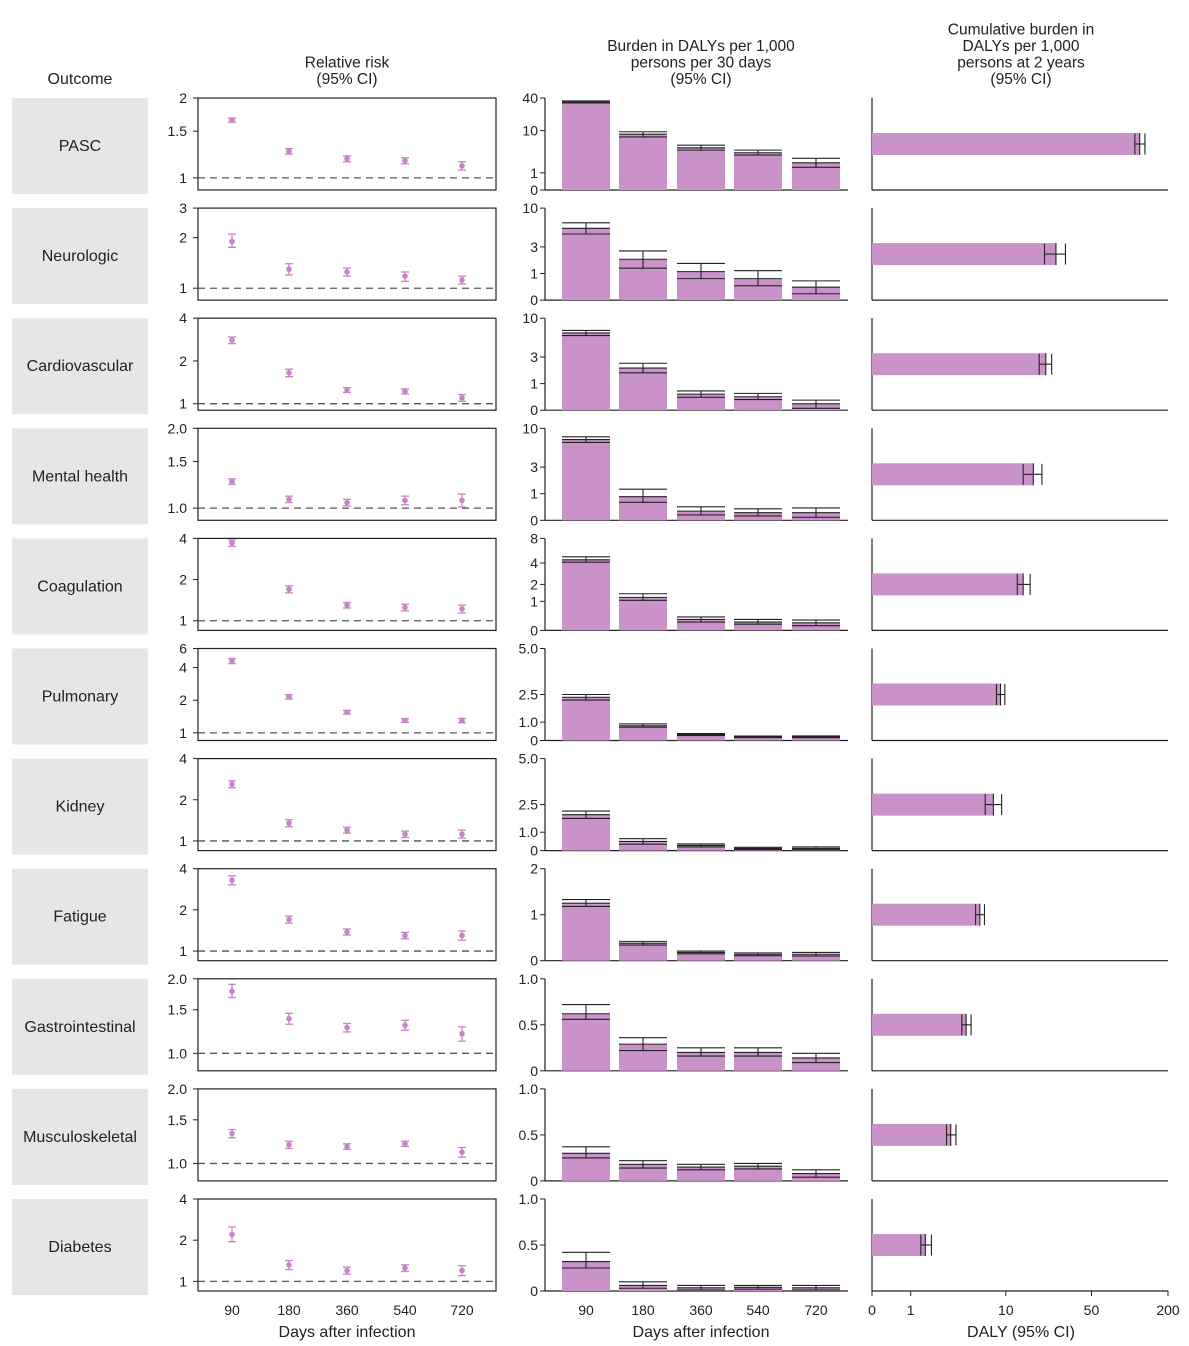  Describe the element at coordinates (586, 1310) in the screenshot. I see `burden-x-tick-label: 90` at that location.